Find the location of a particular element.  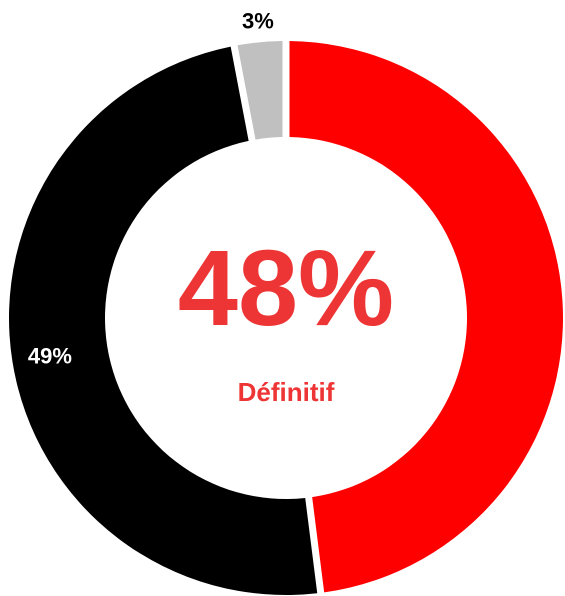

center-caption: Définitif is located at coordinates (286, 392).